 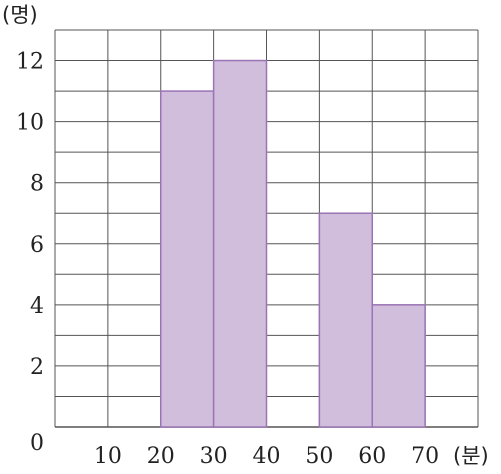 I want to click on x-tick-label: 60, so click(x=372, y=456).